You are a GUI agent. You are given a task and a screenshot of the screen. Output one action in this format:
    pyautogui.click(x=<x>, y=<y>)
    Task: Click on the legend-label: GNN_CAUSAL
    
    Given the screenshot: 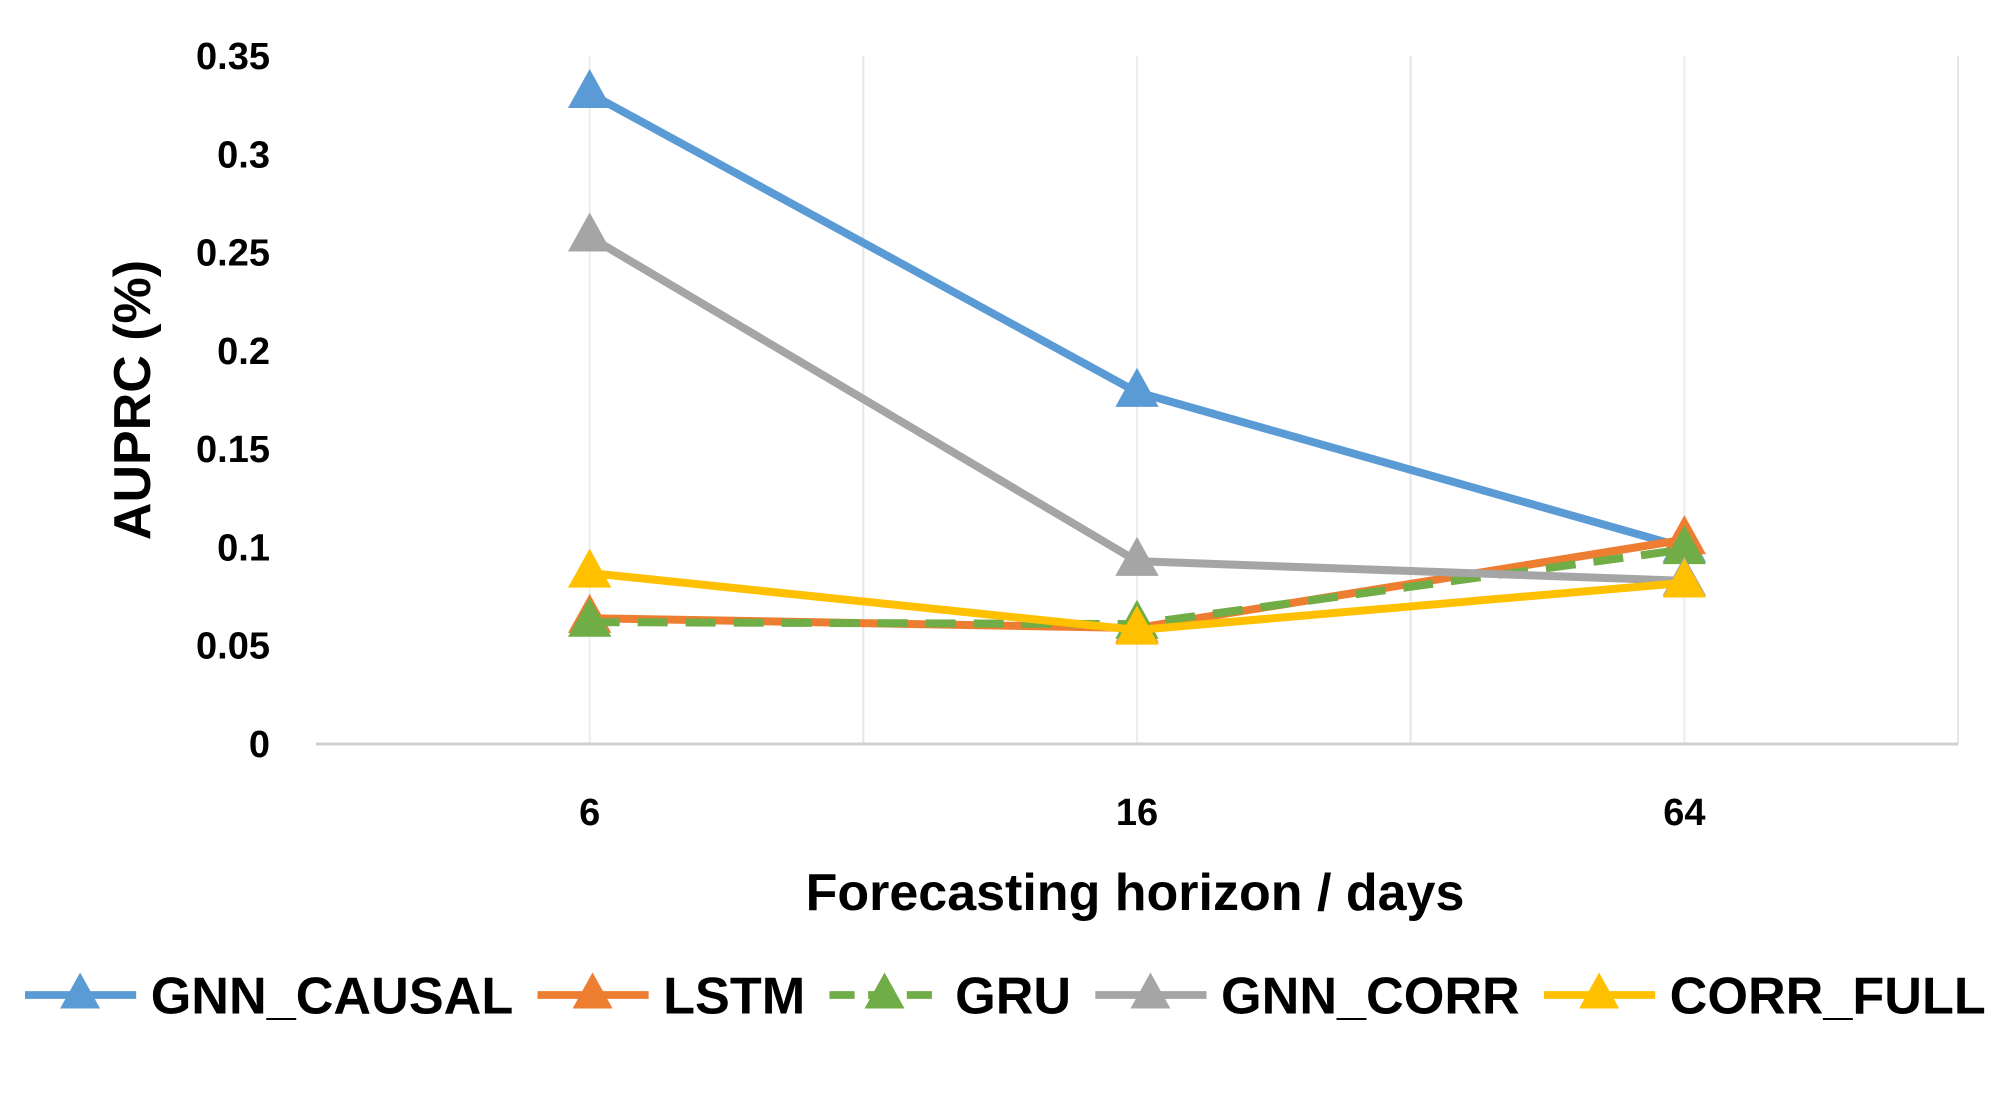 What is the action you would take?
    pyautogui.click(x=332, y=996)
    